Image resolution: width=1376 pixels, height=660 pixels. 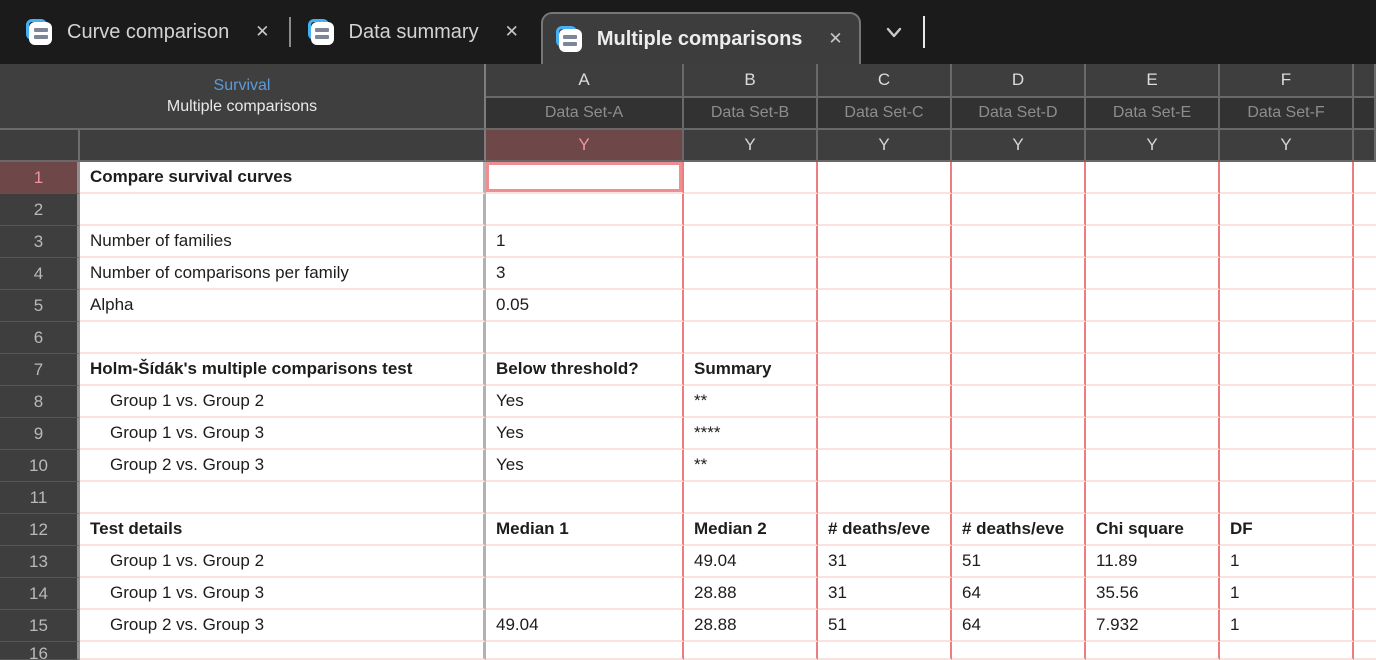 I want to click on tab-curve-comparison: Curve comparison ✕, so click(x=148, y=32).